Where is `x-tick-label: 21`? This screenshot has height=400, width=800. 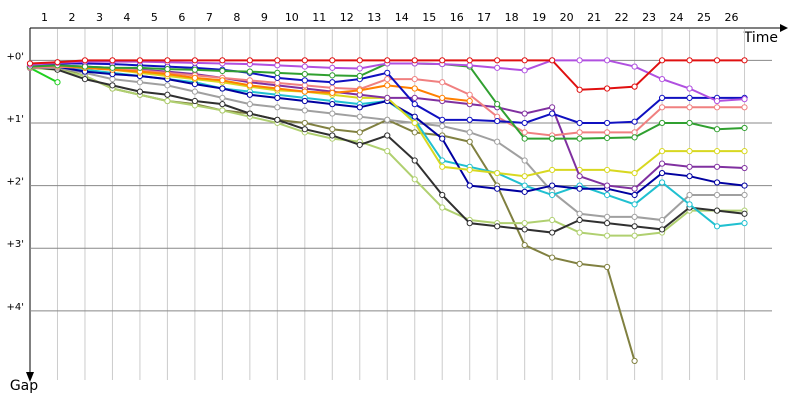
x-tick-label: 21 is located at coordinates (594, 17).